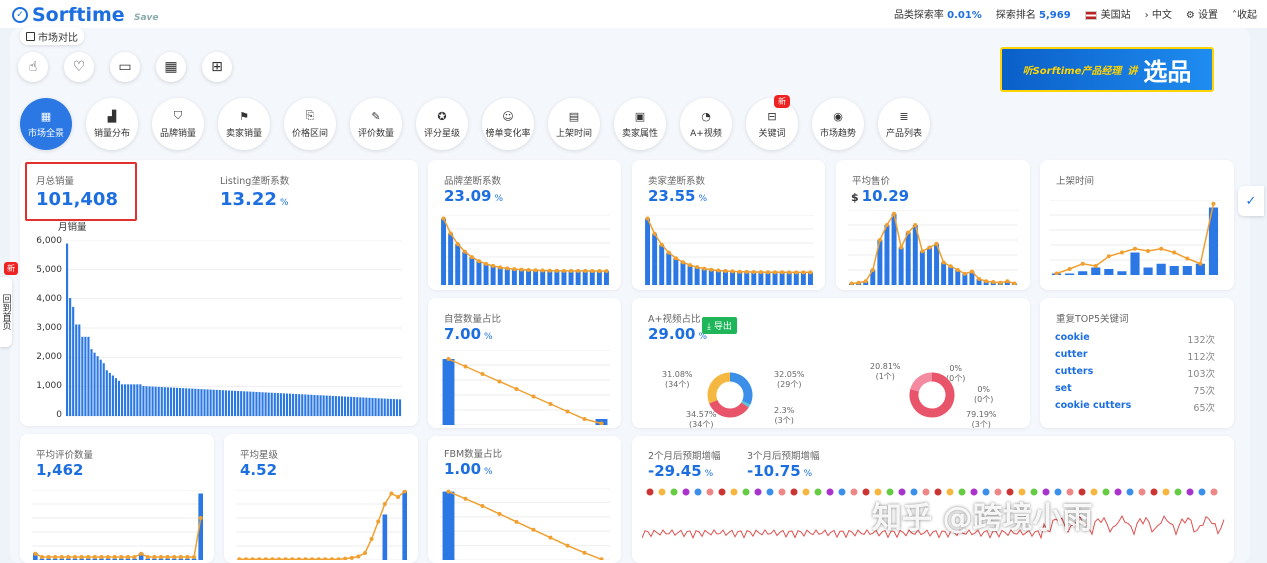 This screenshot has height=563, width=1267. I want to click on keyword-item: cookie 132次, so click(1135, 339).